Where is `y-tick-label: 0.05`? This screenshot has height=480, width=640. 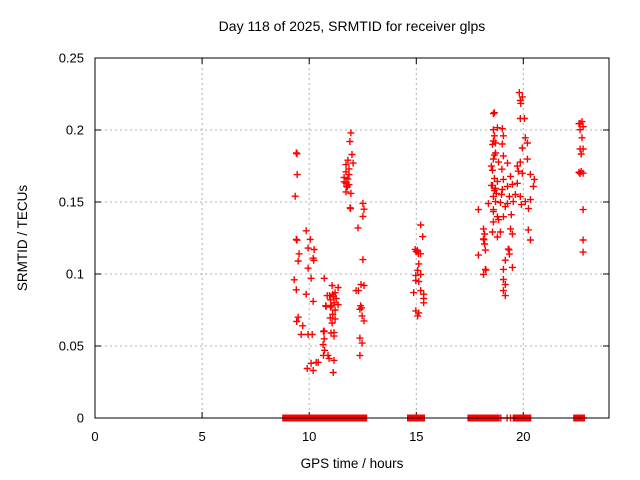 y-tick-label: 0.05 is located at coordinates (71, 346).